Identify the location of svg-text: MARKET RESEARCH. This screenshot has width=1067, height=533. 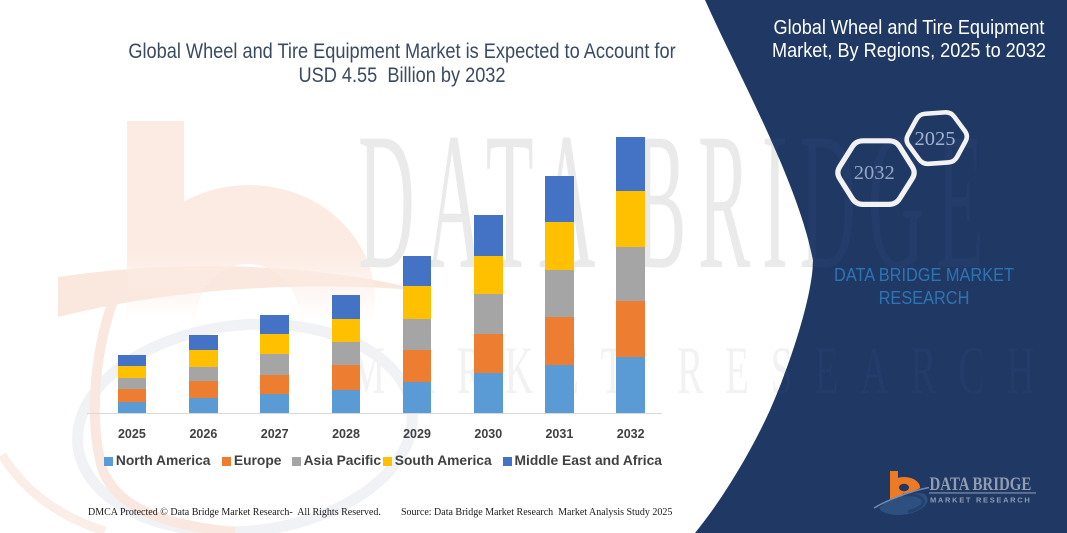
(980, 500).